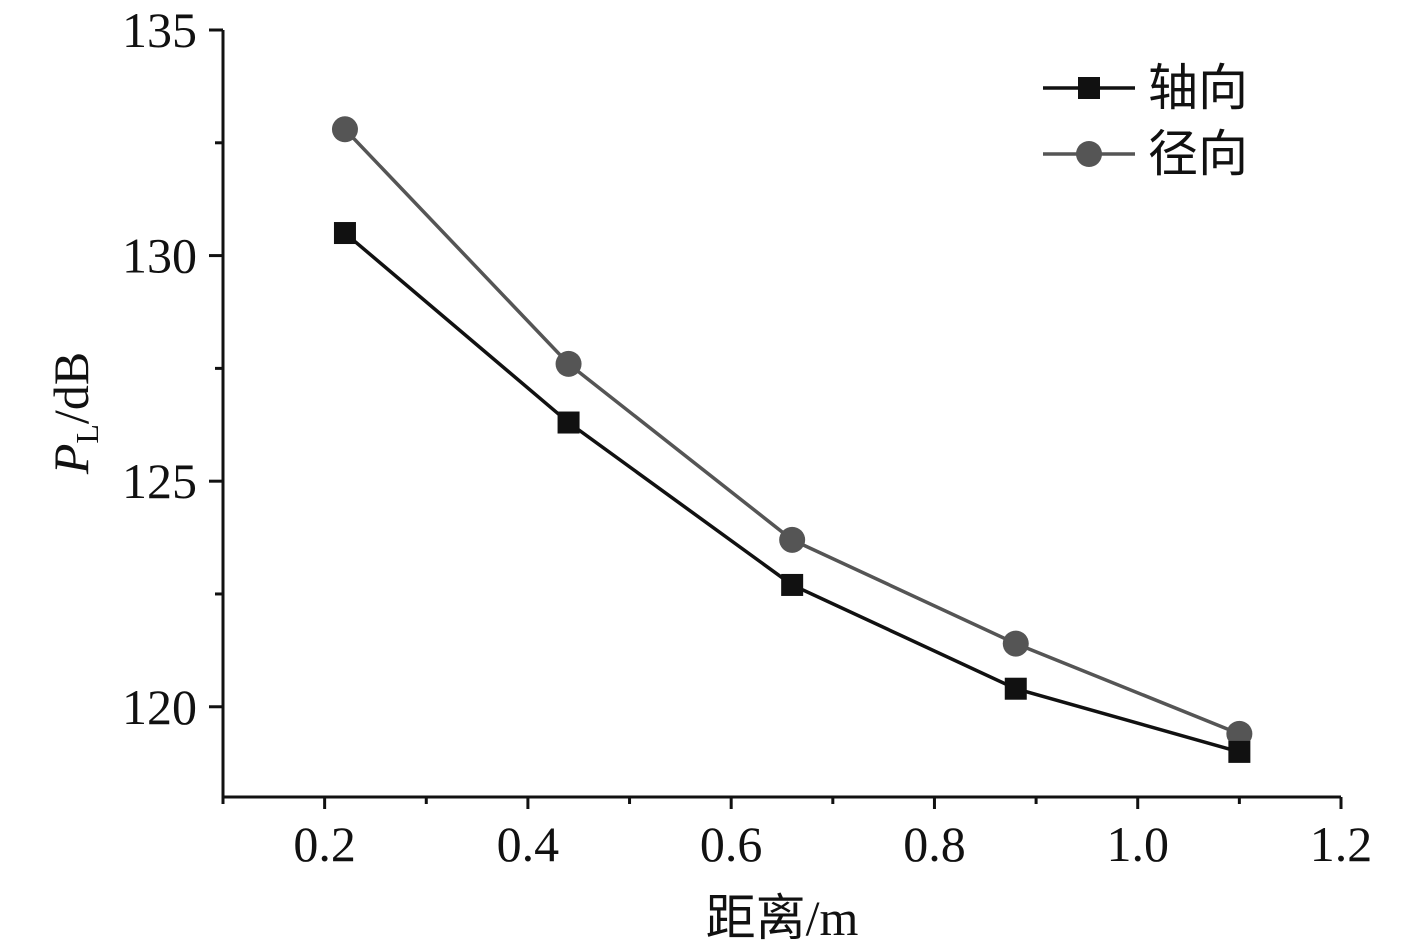 The height and width of the screenshot is (947, 1417). I want to click on y-tick-label: 135, so click(159, 30).